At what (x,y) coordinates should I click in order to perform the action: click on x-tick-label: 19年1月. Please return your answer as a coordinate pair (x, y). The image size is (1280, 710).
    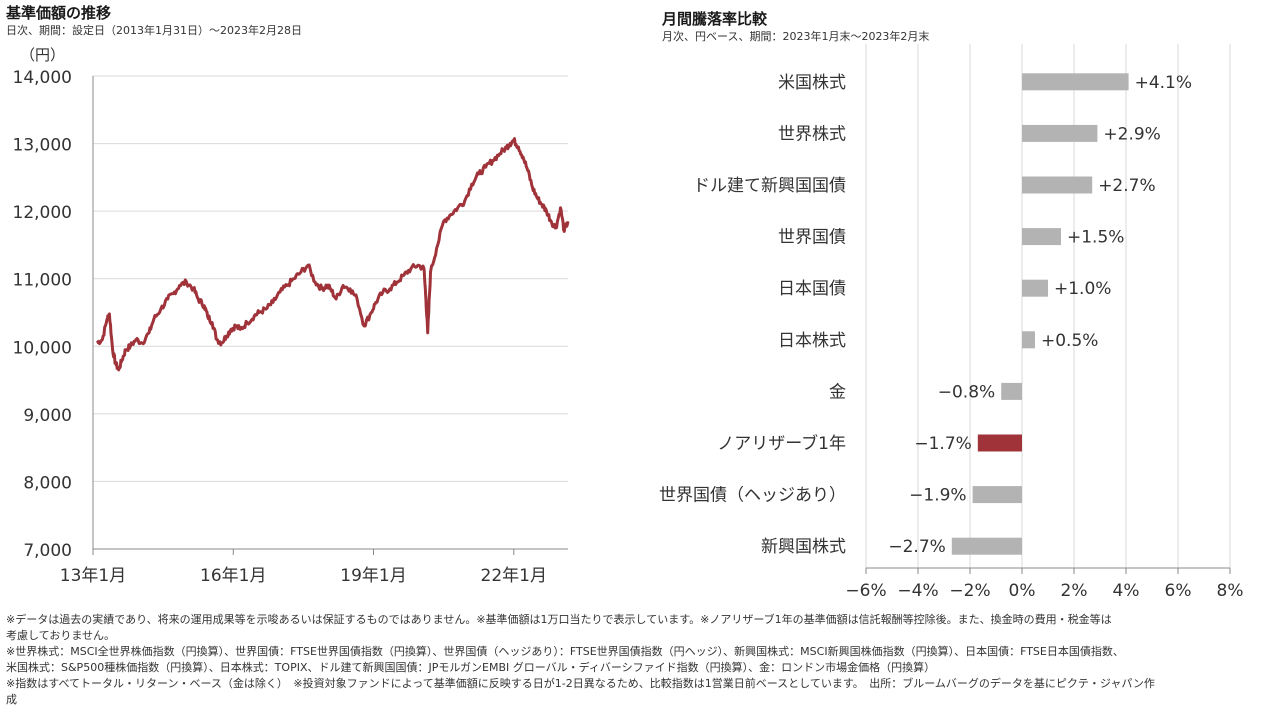
    Looking at the image, I should click on (373, 576).